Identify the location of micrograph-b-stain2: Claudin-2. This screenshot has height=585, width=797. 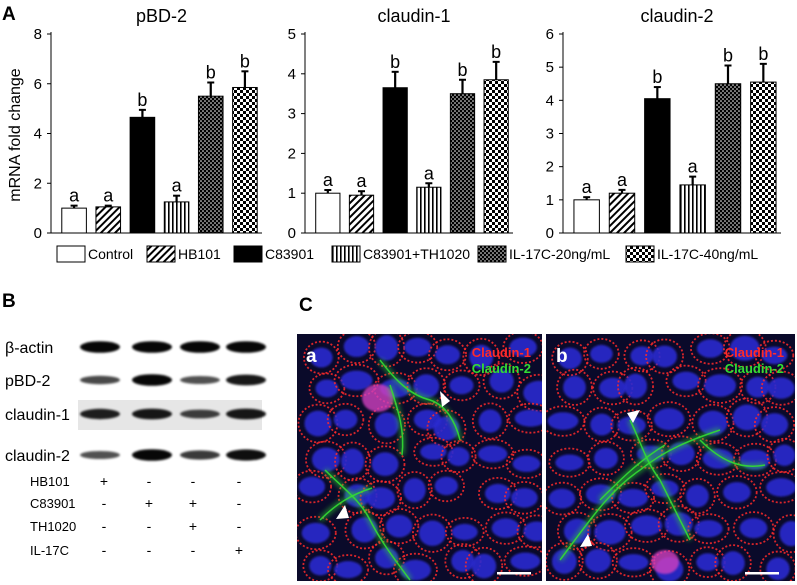
(754, 368).